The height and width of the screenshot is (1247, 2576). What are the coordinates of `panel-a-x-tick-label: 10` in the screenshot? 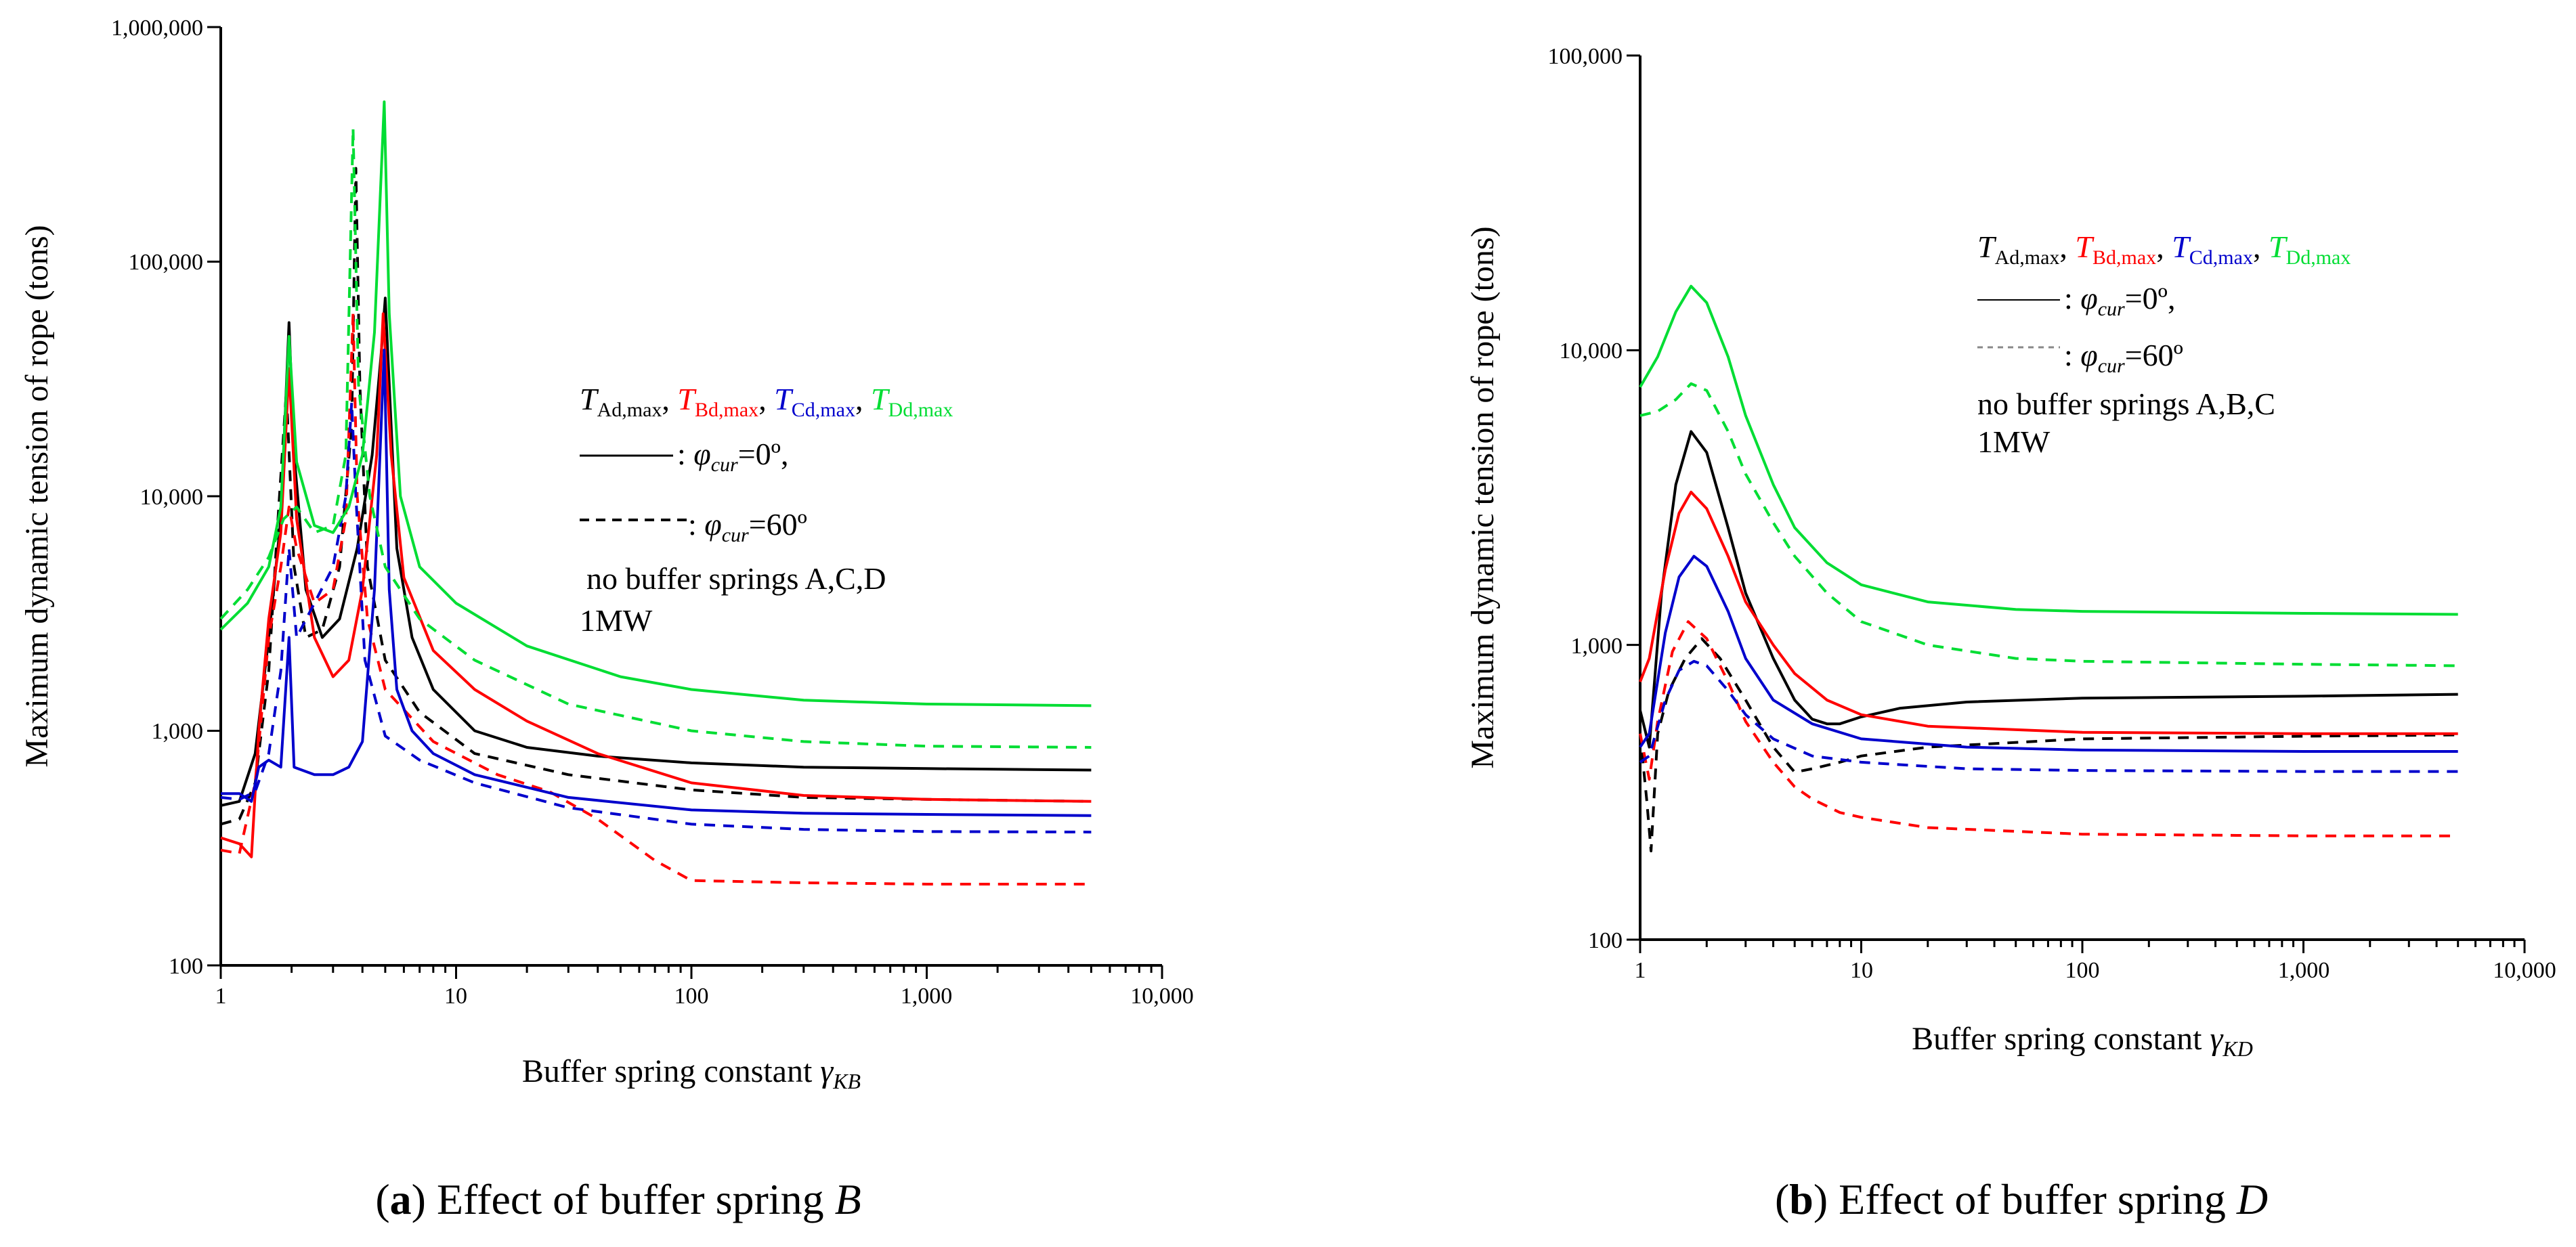 It's located at (455, 996).